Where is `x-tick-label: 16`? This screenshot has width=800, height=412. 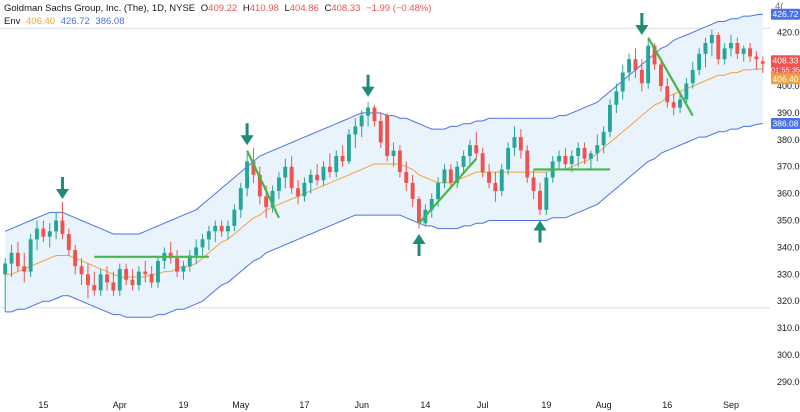
x-tick-label: 16 is located at coordinates (667, 405).